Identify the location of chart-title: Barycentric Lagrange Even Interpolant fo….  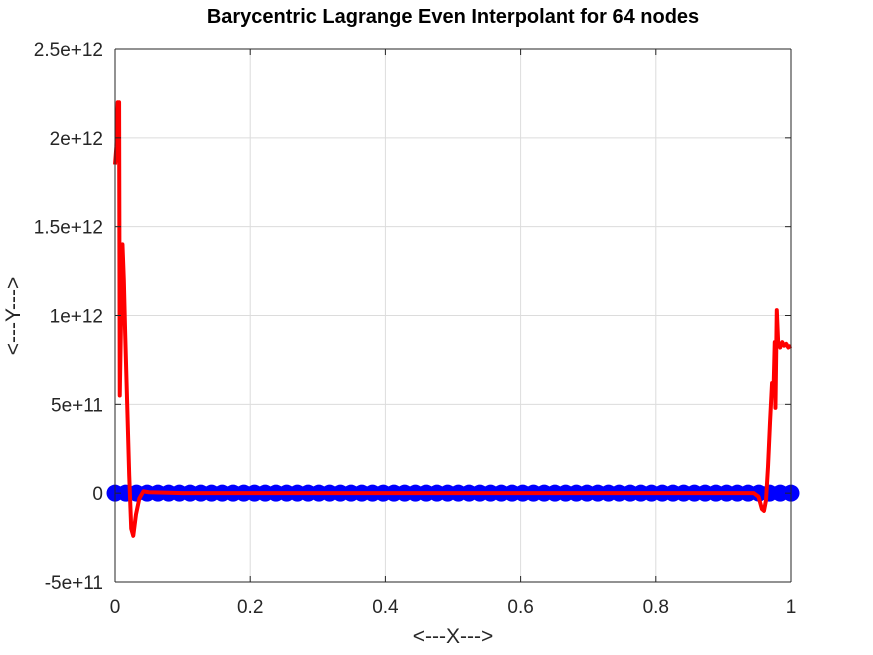
(453, 17).